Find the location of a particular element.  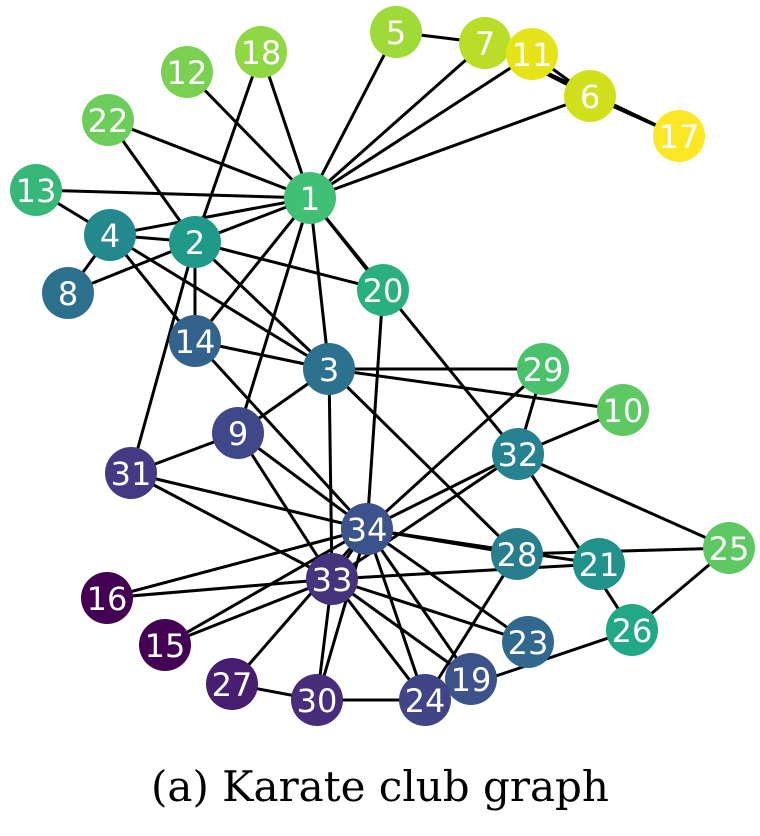

node-label: 6 is located at coordinates (590, 97).